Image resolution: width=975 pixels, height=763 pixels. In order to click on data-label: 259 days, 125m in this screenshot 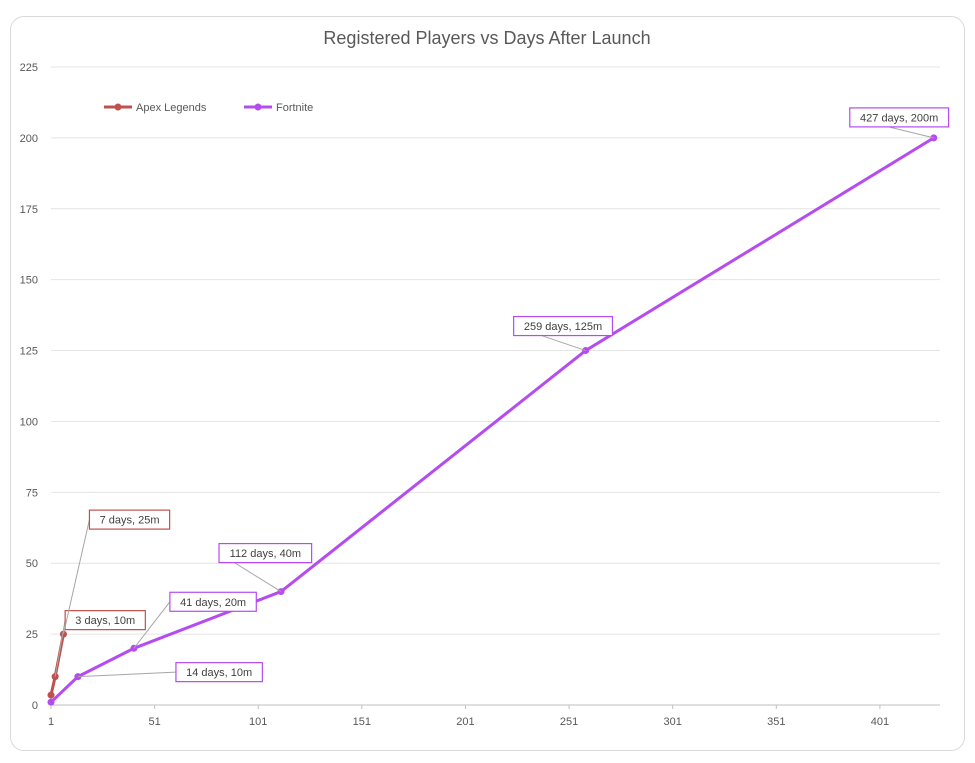, I will do `click(563, 327)`.